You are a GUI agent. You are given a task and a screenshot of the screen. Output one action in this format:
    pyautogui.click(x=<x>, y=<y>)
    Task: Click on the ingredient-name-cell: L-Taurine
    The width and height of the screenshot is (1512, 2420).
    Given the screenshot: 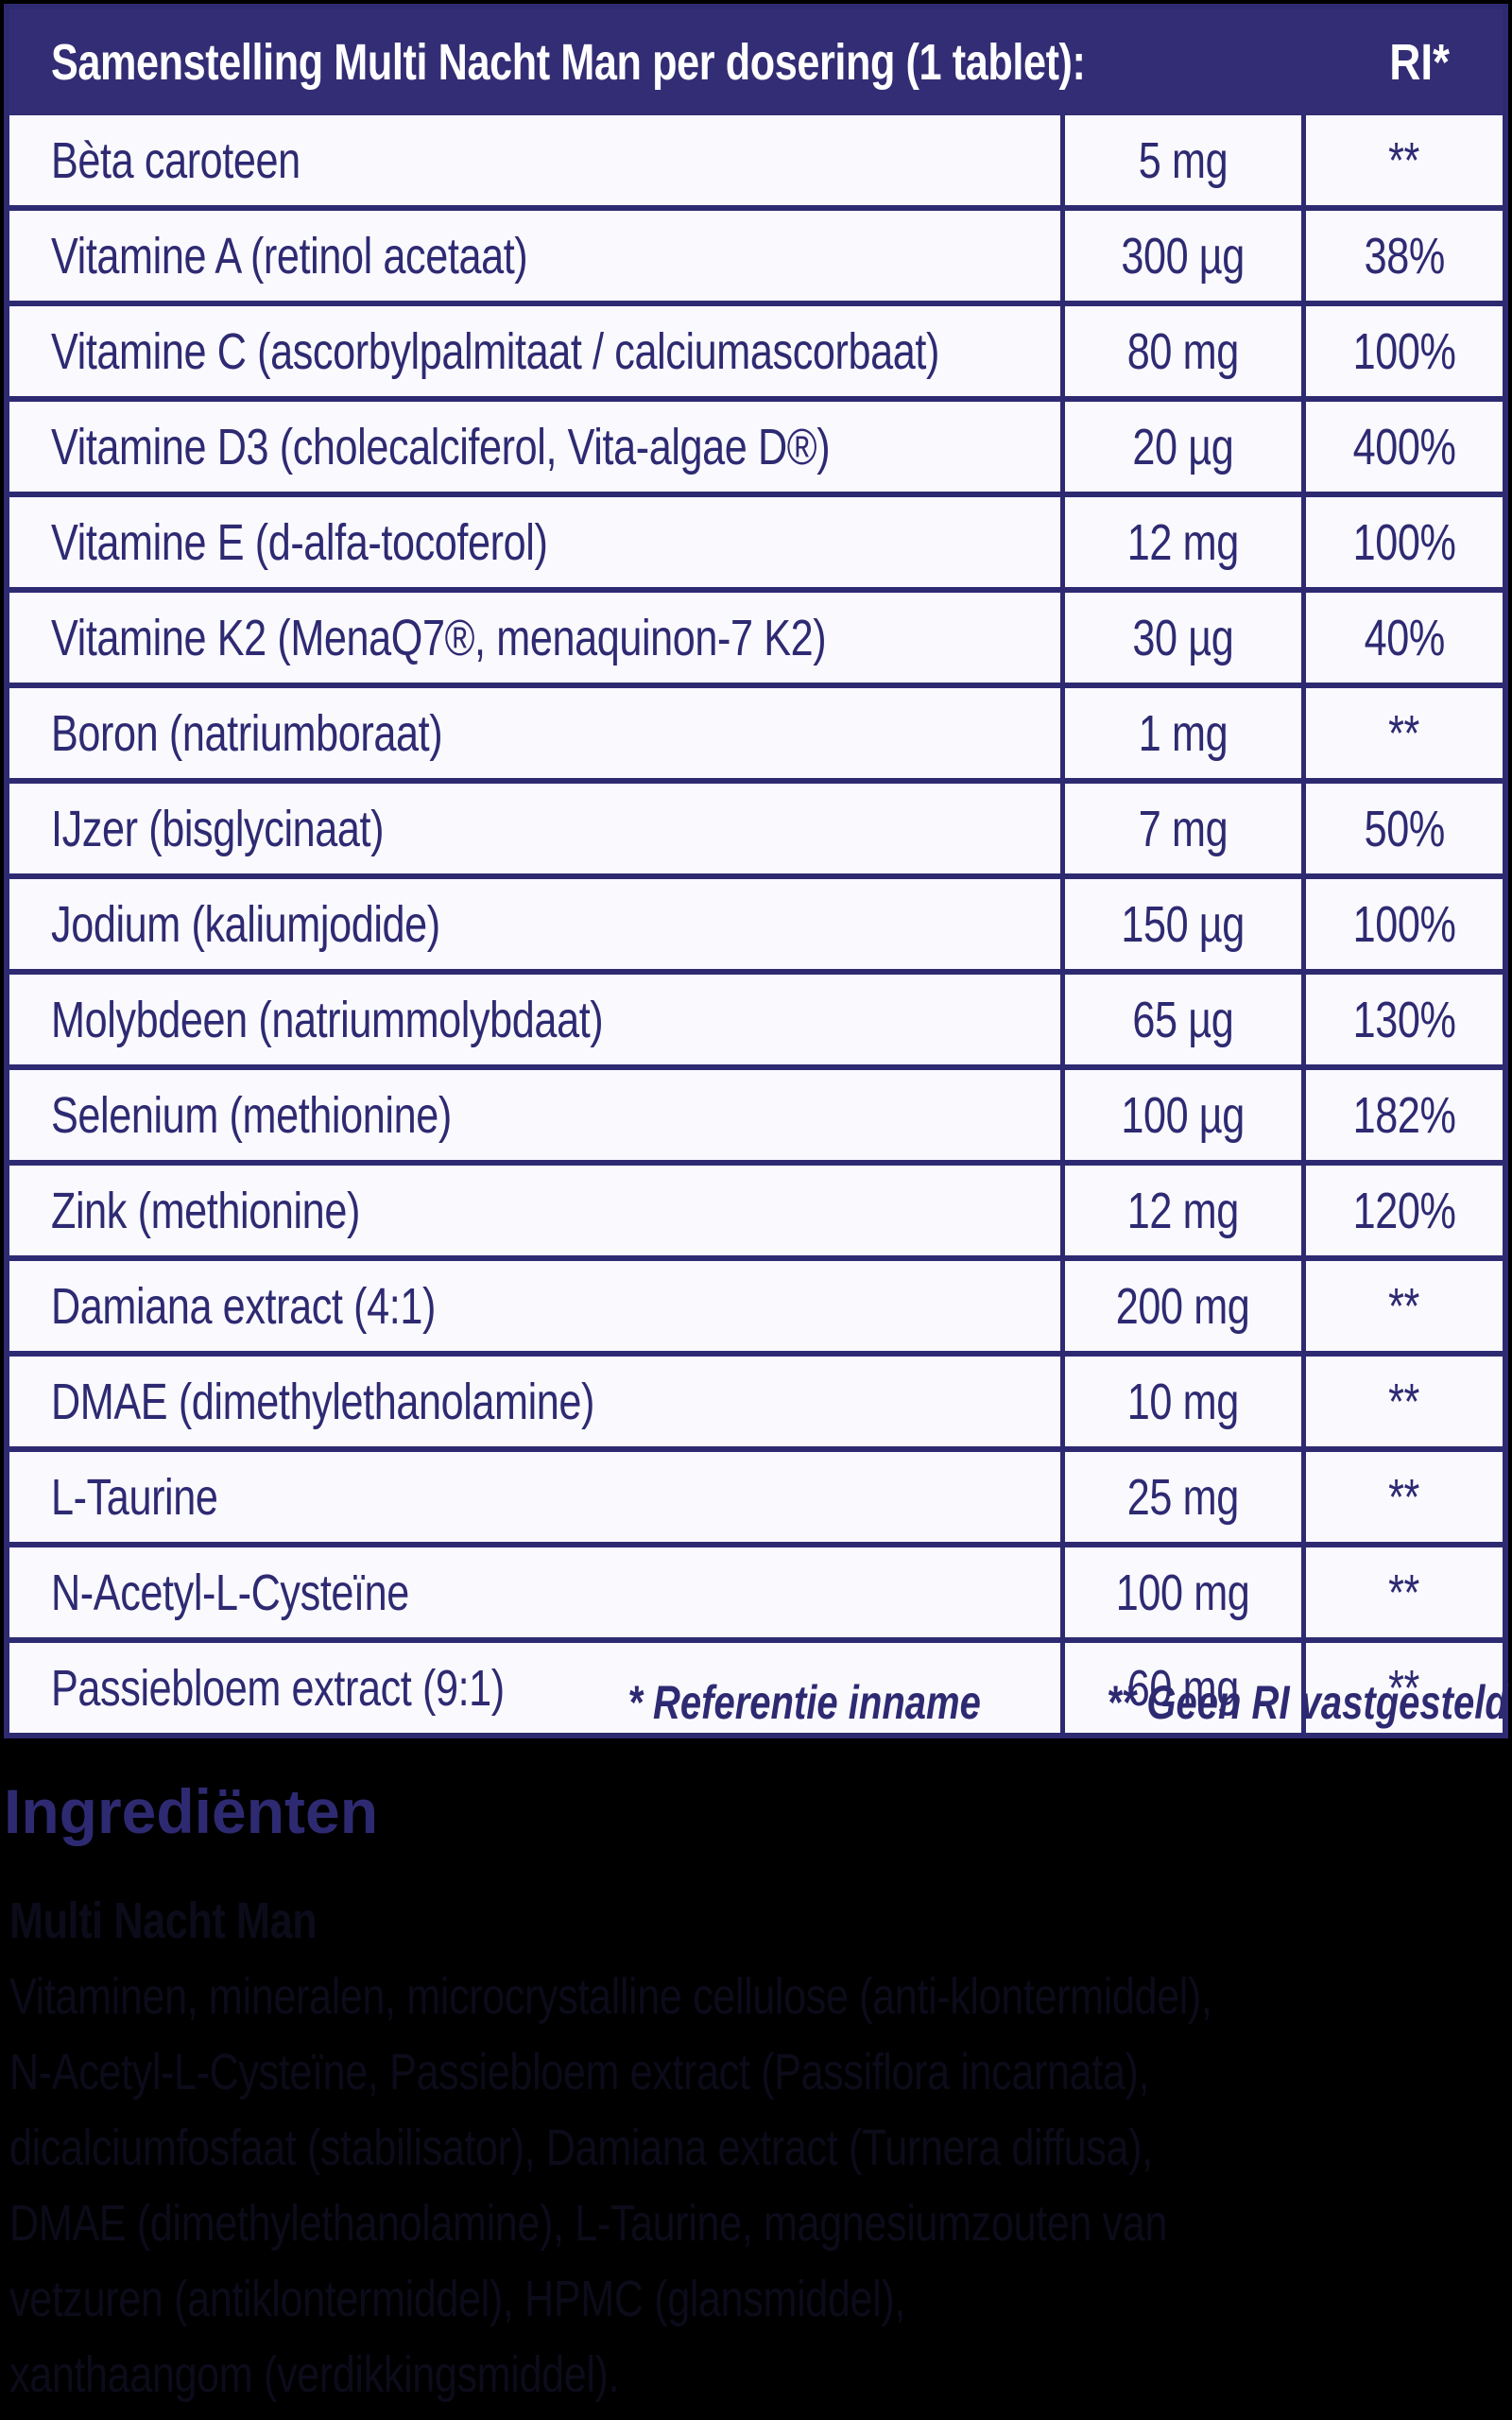 What is the action you would take?
    pyautogui.click(x=134, y=1497)
    